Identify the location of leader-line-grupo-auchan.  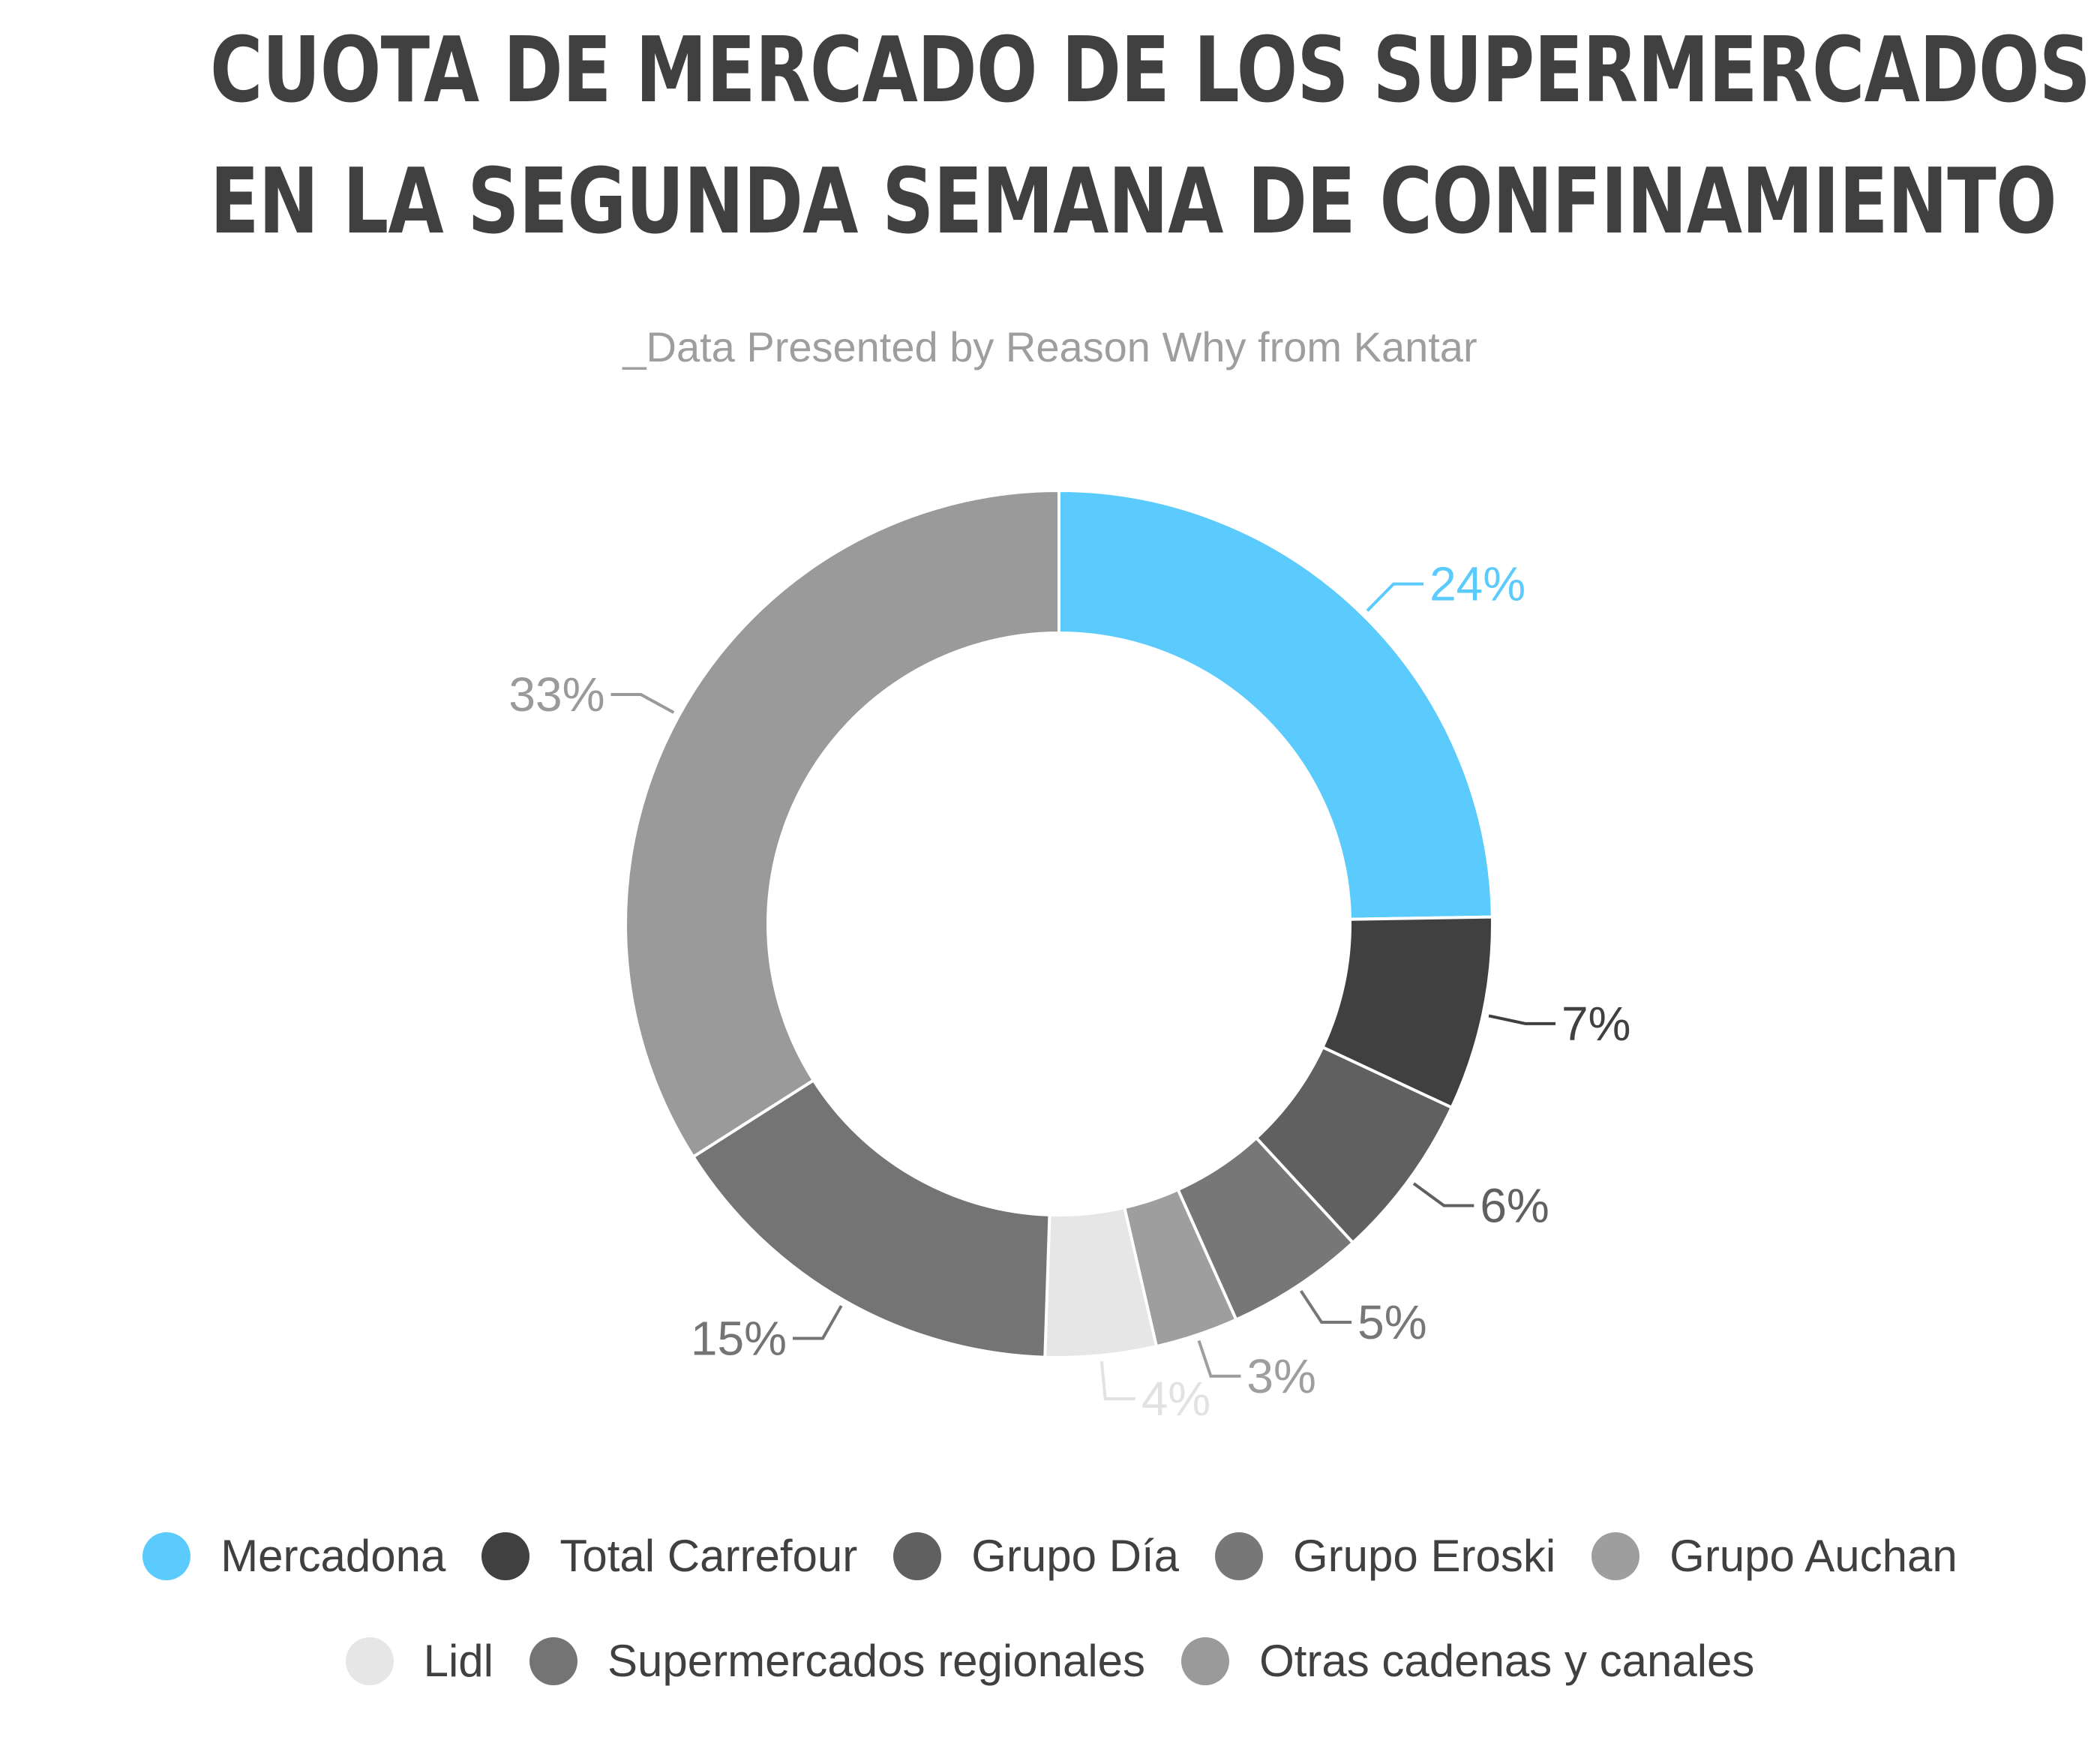
(1219, 1359).